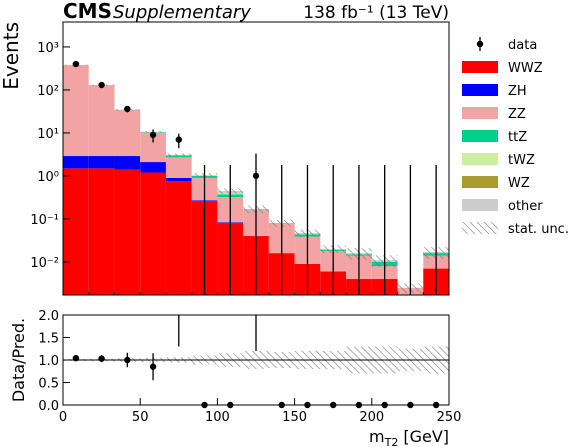 The width and height of the screenshot is (580, 447). Describe the element at coordinates (517, 114) in the screenshot. I see `legend-label: ZZ` at that location.